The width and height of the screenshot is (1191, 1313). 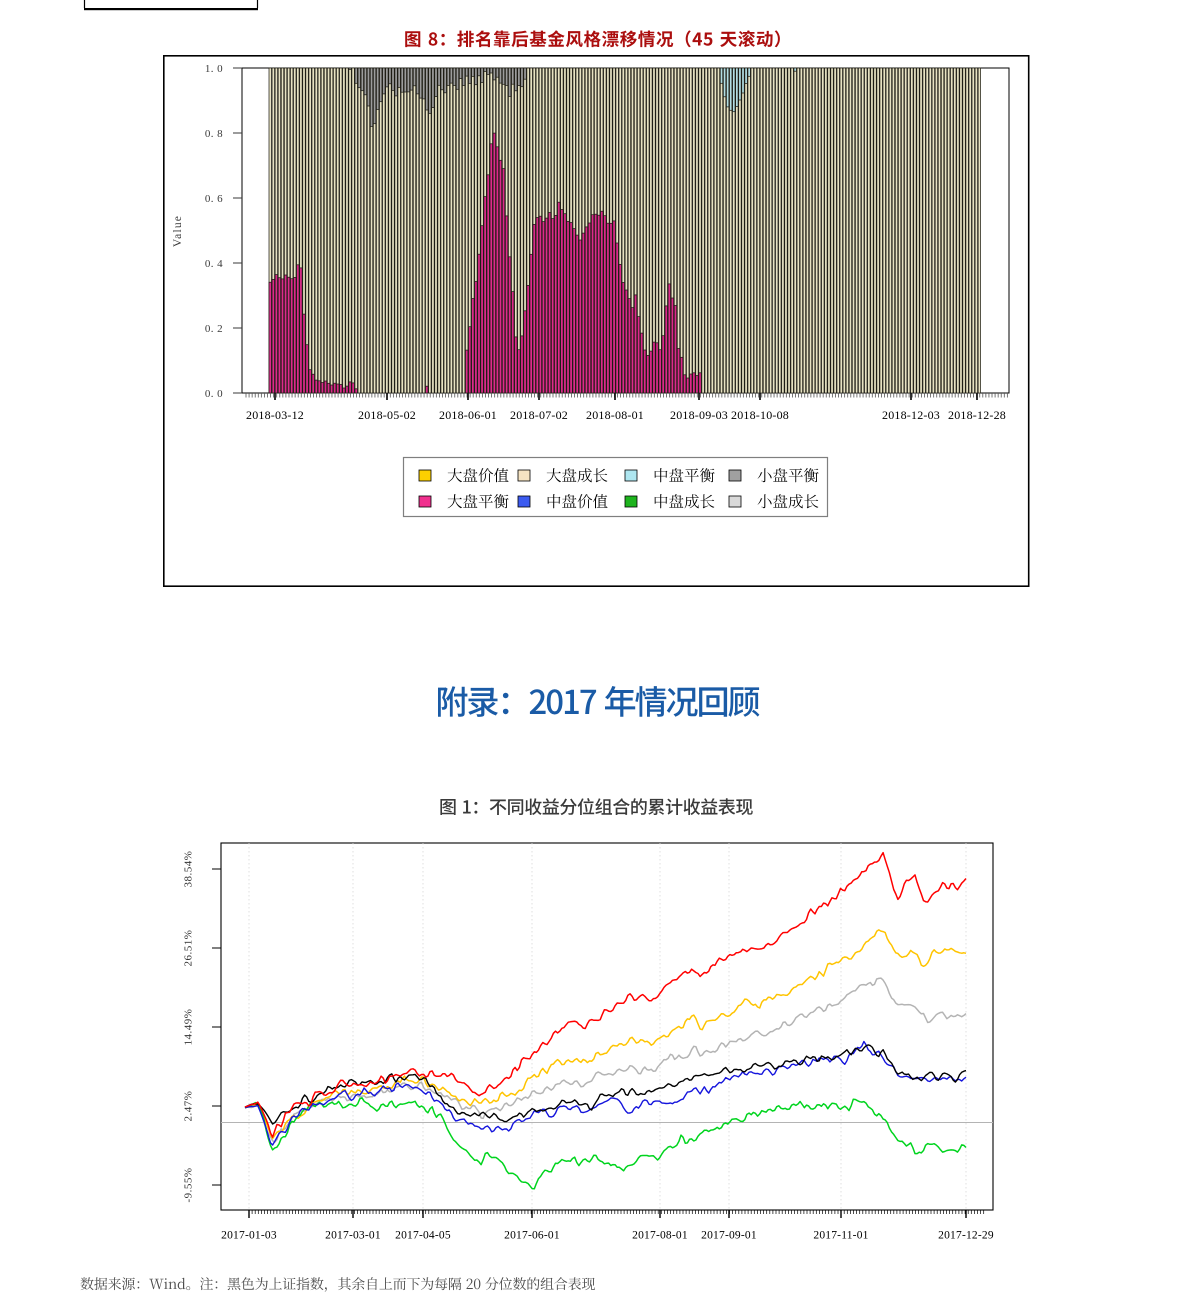 I want to click on svg-text: 1. 0, so click(x=214, y=69).